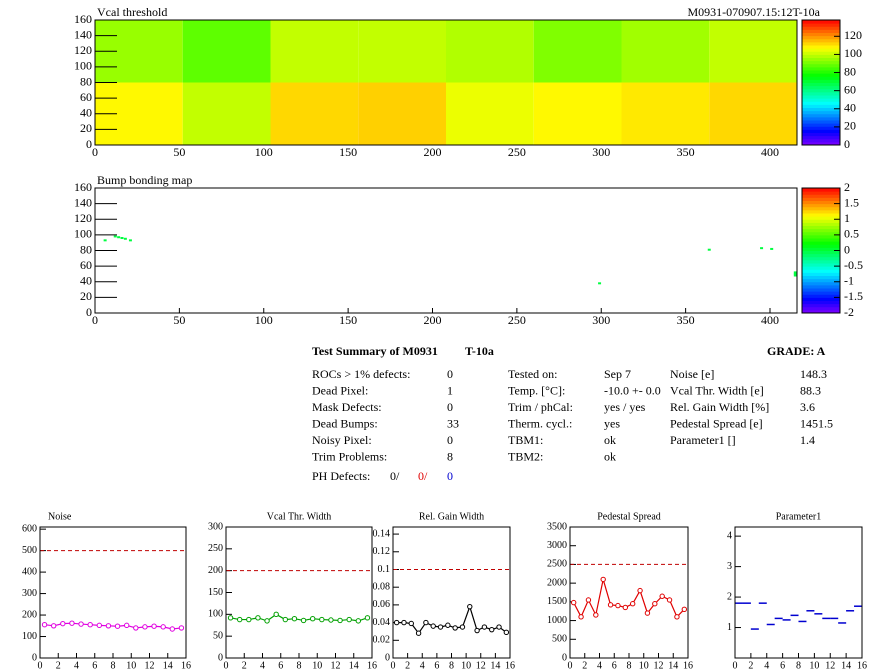 This screenshot has width=896, height=672. What do you see at coordinates (382, 551) in the screenshot?
I see `y-tick-label: 0.12` at bounding box center [382, 551].